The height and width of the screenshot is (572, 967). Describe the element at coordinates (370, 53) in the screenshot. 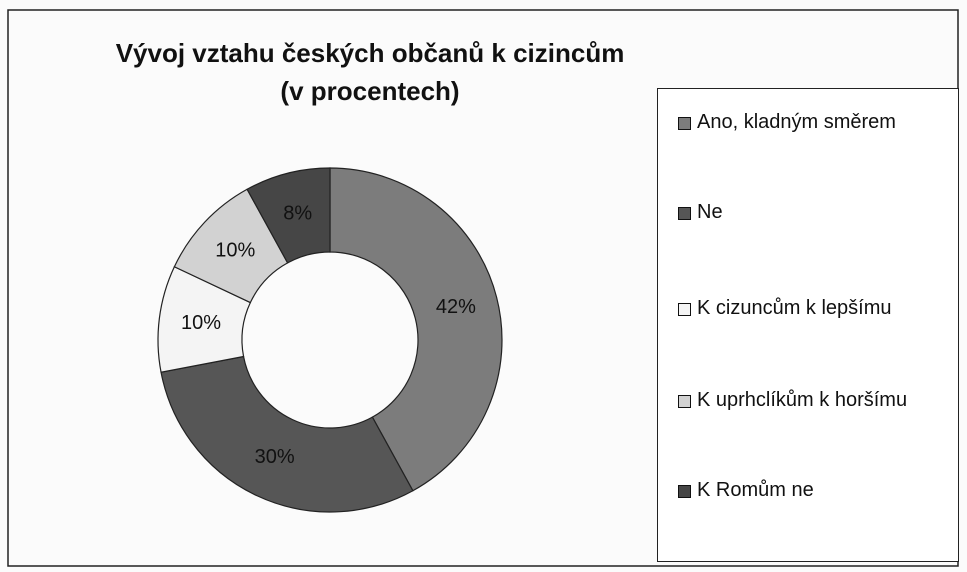

I see `chart-title: Vývoj vztahu českých občanů k cizincům` at that location.